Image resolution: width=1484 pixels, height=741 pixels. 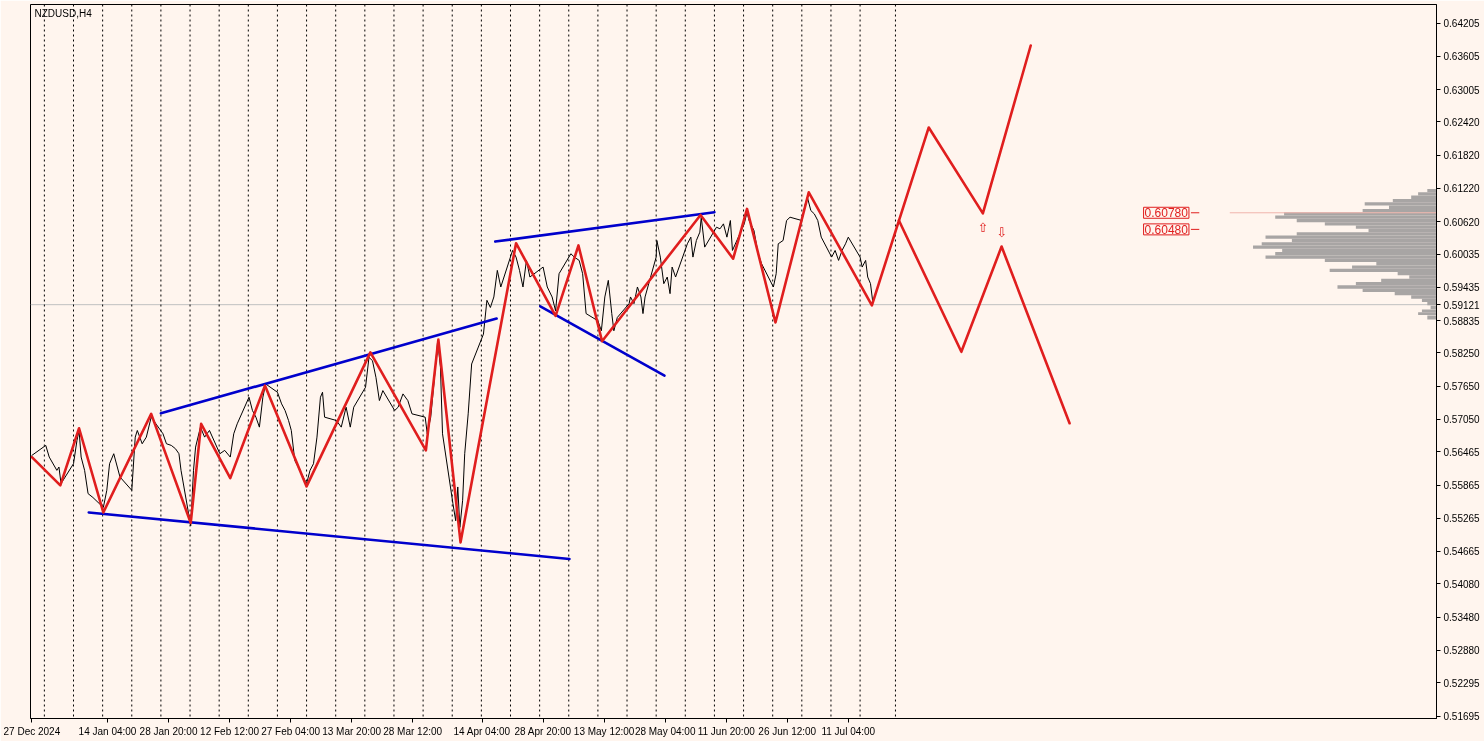 What do you see at coordinates (1462, 222) in the screenshot?
I see `y-tick-label: 0.60620` at bounding box center [1462, 222].